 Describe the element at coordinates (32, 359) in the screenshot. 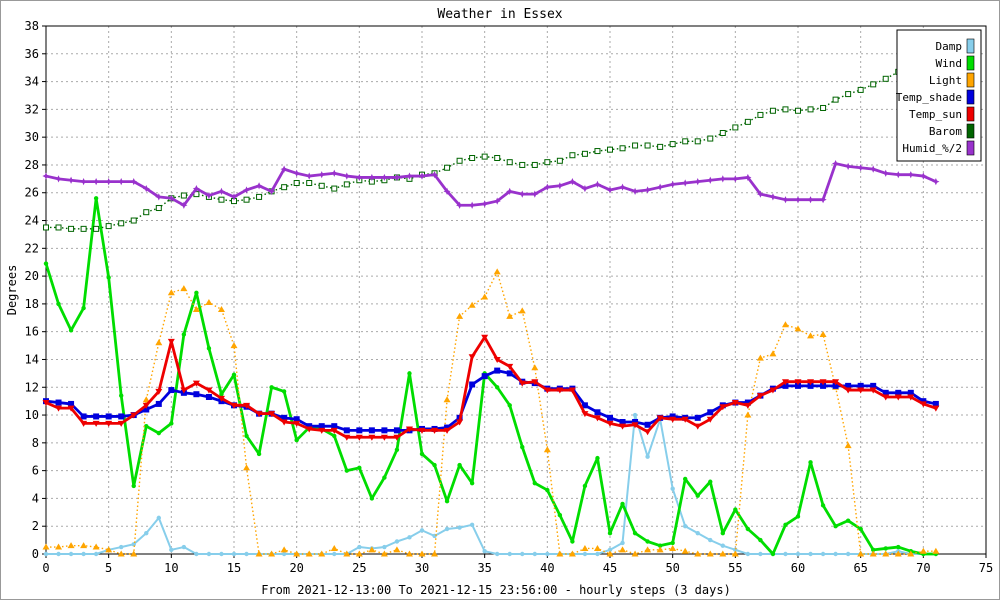

I see `y-tick-label: 14` at that location.